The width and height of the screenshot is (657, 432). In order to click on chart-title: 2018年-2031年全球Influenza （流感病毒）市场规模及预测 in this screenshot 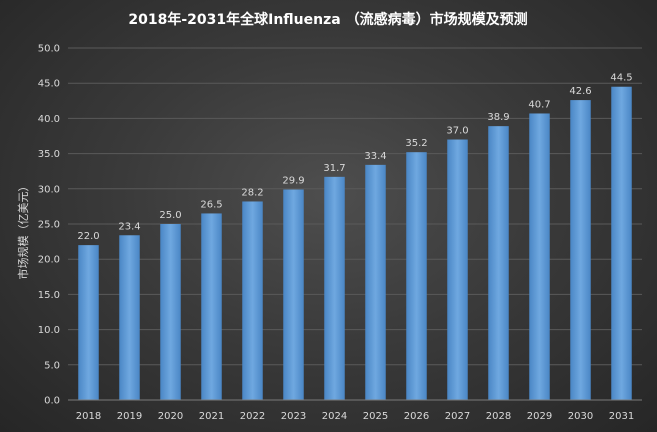, I will do `click(327, 19)`.